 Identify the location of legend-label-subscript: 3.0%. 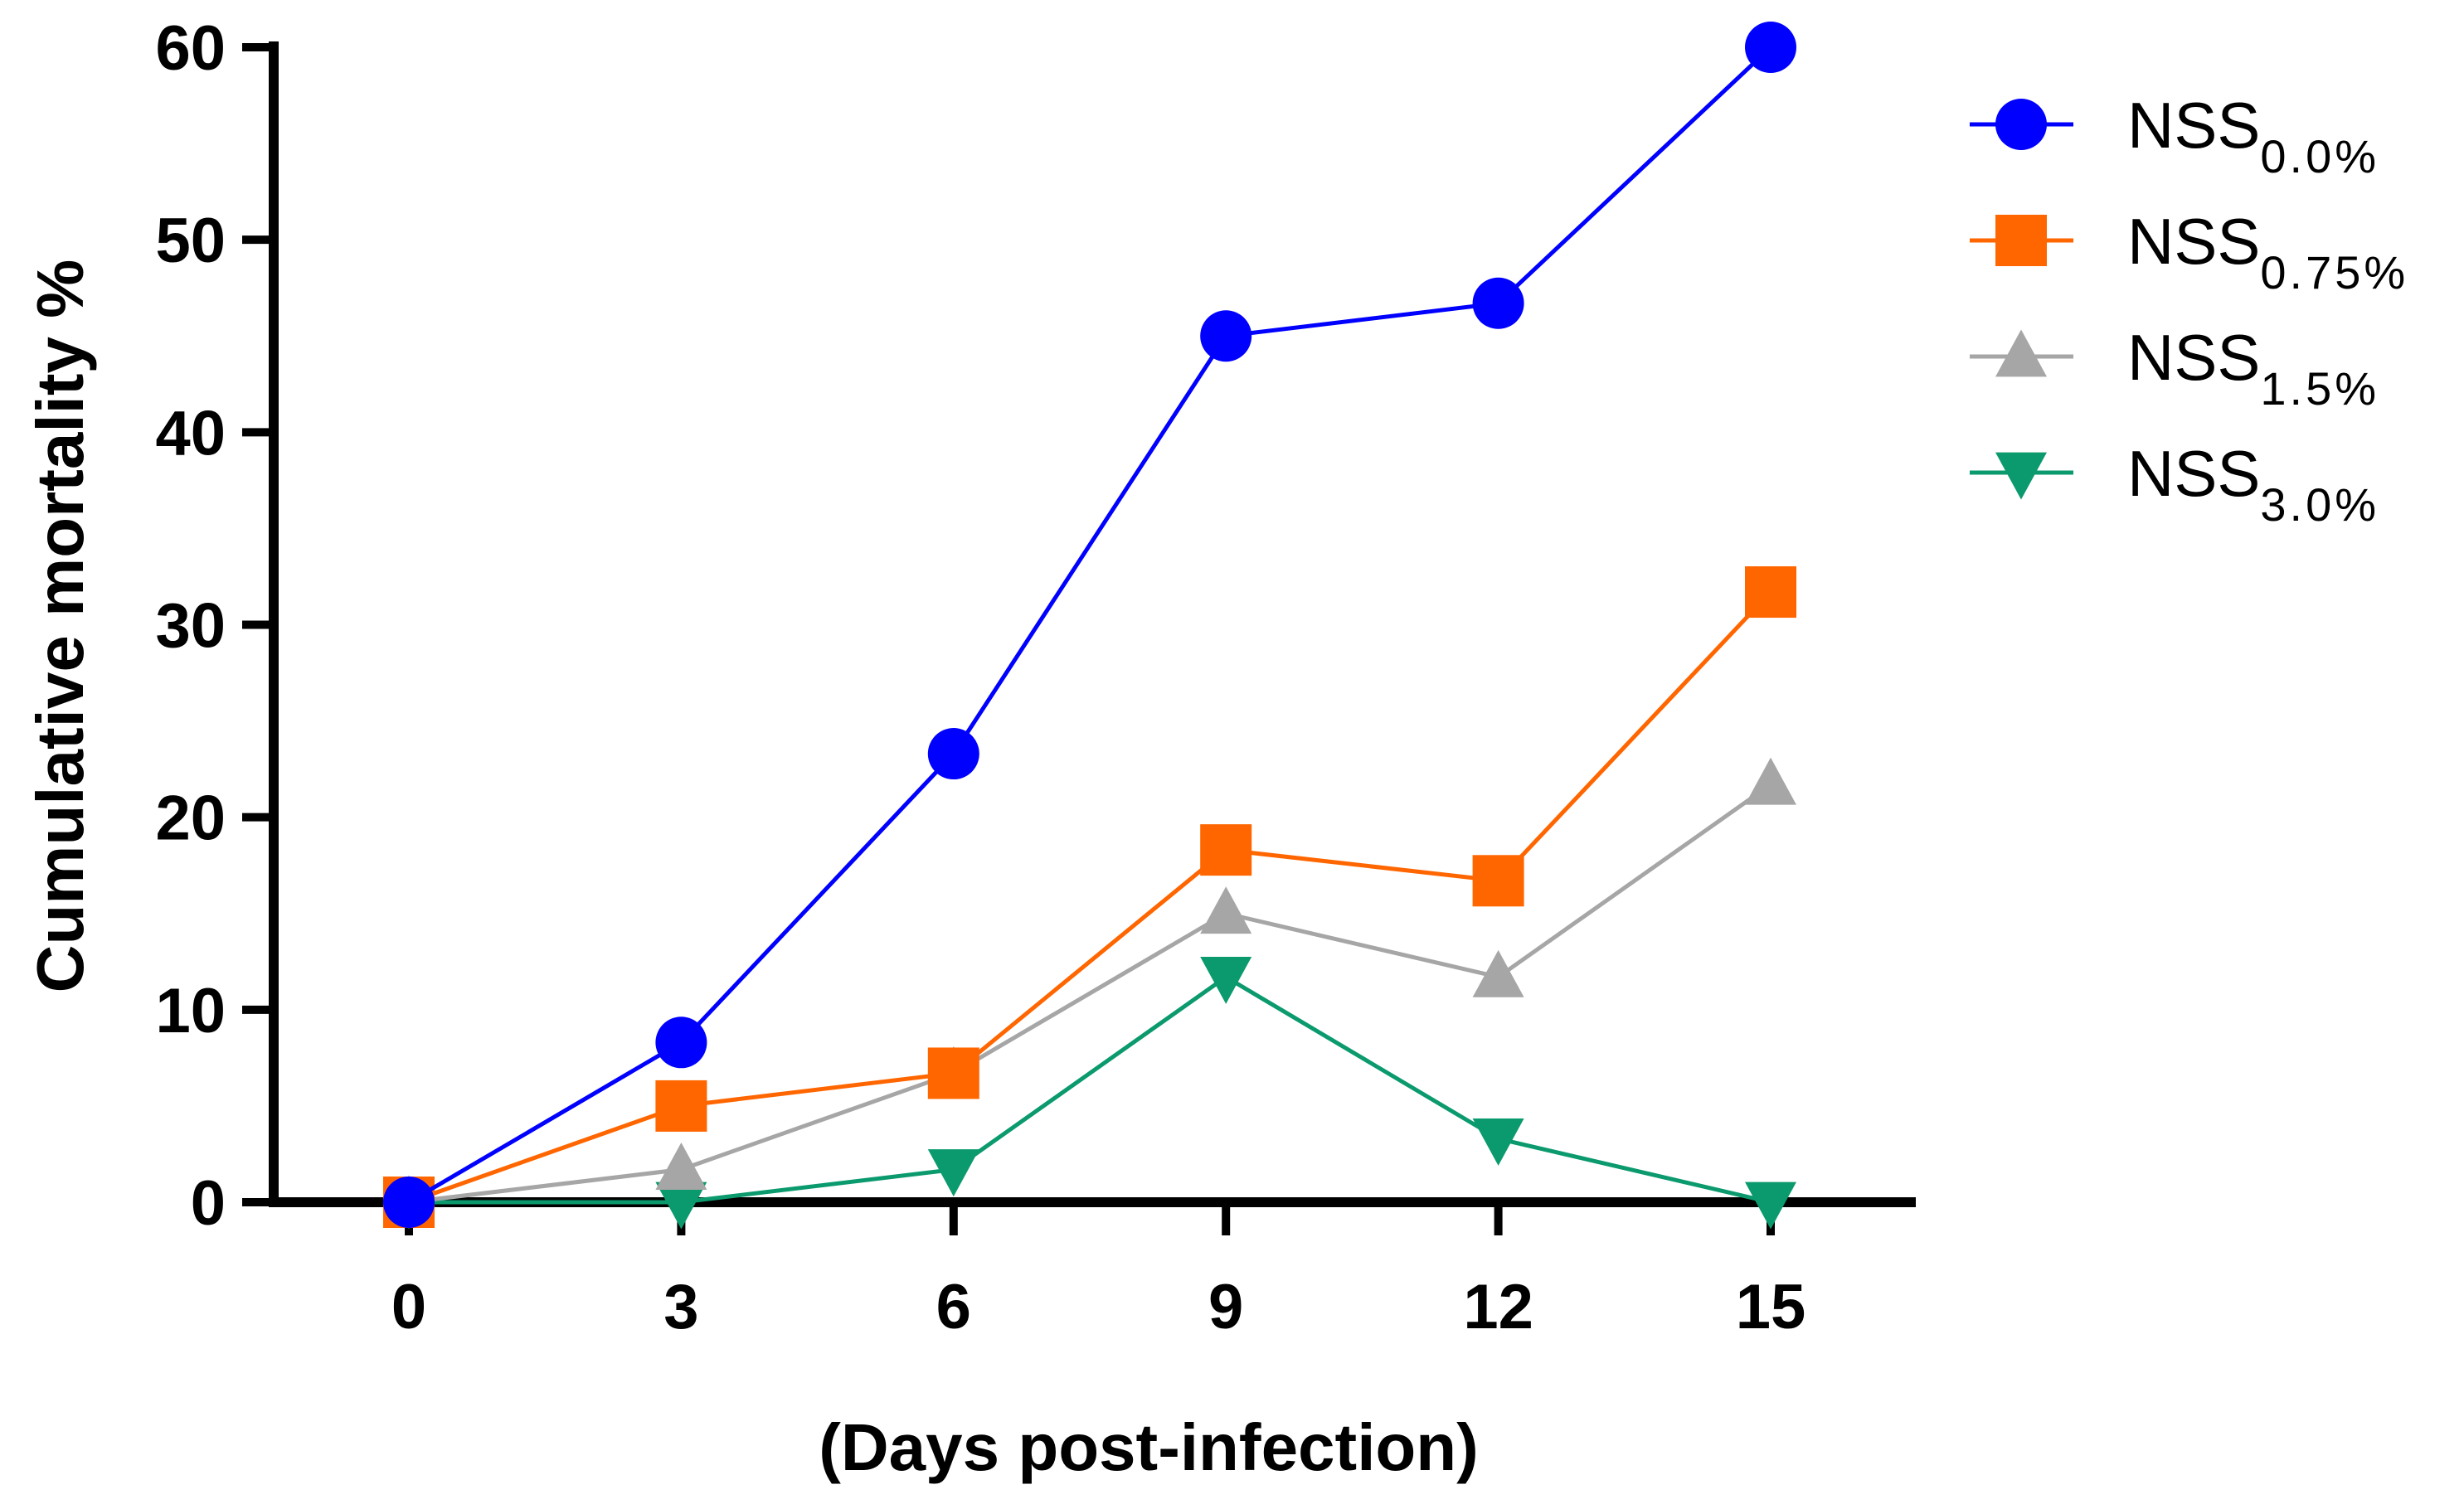
(2320, 505).